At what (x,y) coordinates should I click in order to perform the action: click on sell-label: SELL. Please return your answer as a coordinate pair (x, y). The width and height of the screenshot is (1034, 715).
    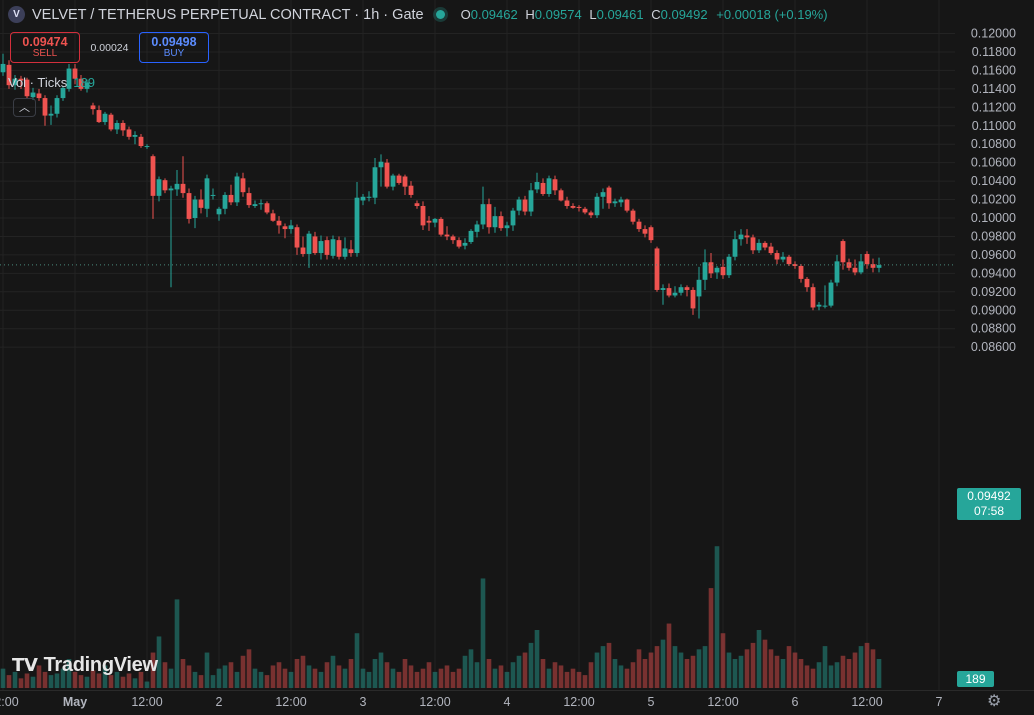
    Looking at the image, I should click on (45, 54).